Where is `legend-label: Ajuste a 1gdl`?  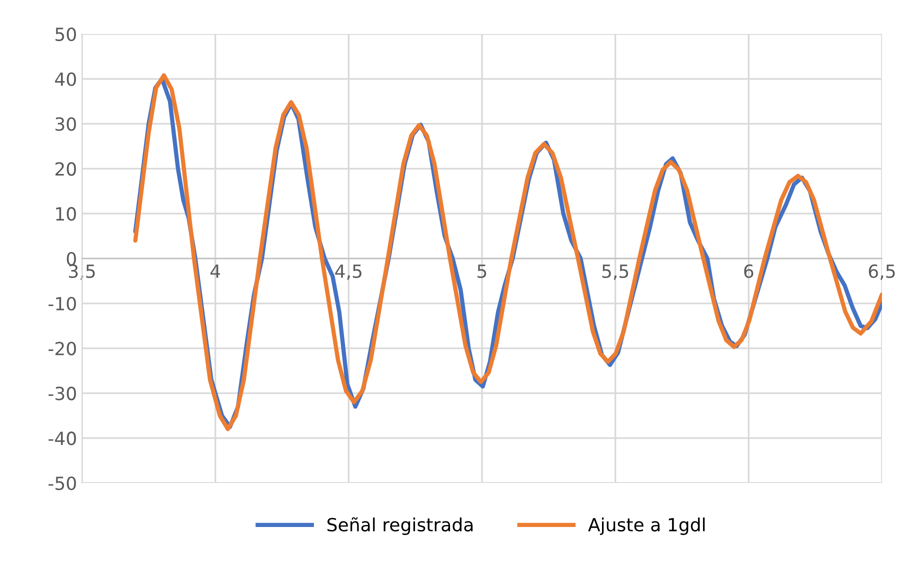
legend-label: Ajuste a 1gdl is located at coordinates (646, 526).